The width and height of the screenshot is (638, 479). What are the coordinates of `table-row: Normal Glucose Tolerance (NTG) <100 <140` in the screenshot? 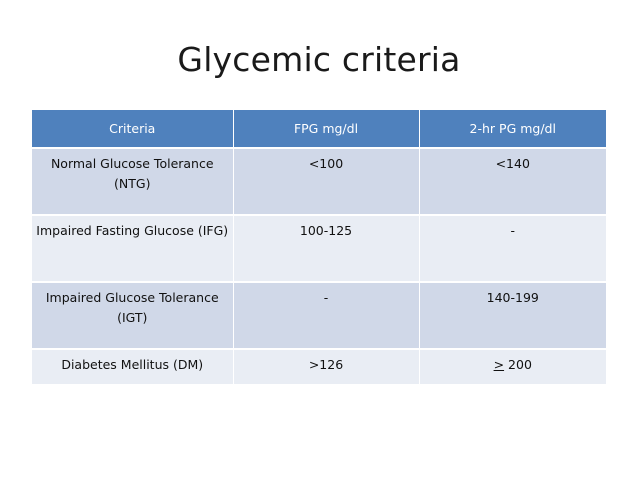 It's located at (319, 181).